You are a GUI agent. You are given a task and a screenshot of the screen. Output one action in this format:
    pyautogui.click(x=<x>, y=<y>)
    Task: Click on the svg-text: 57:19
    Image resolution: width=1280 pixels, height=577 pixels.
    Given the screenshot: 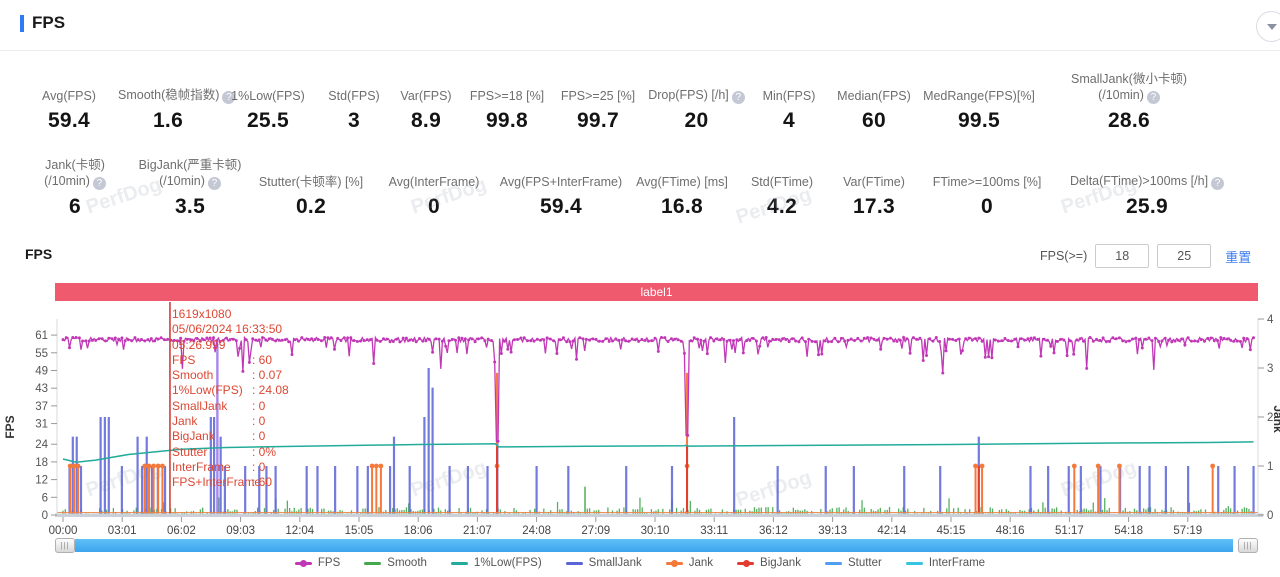 What is the action you would take?
    pyautogui.click(x=1187, y=531)
    